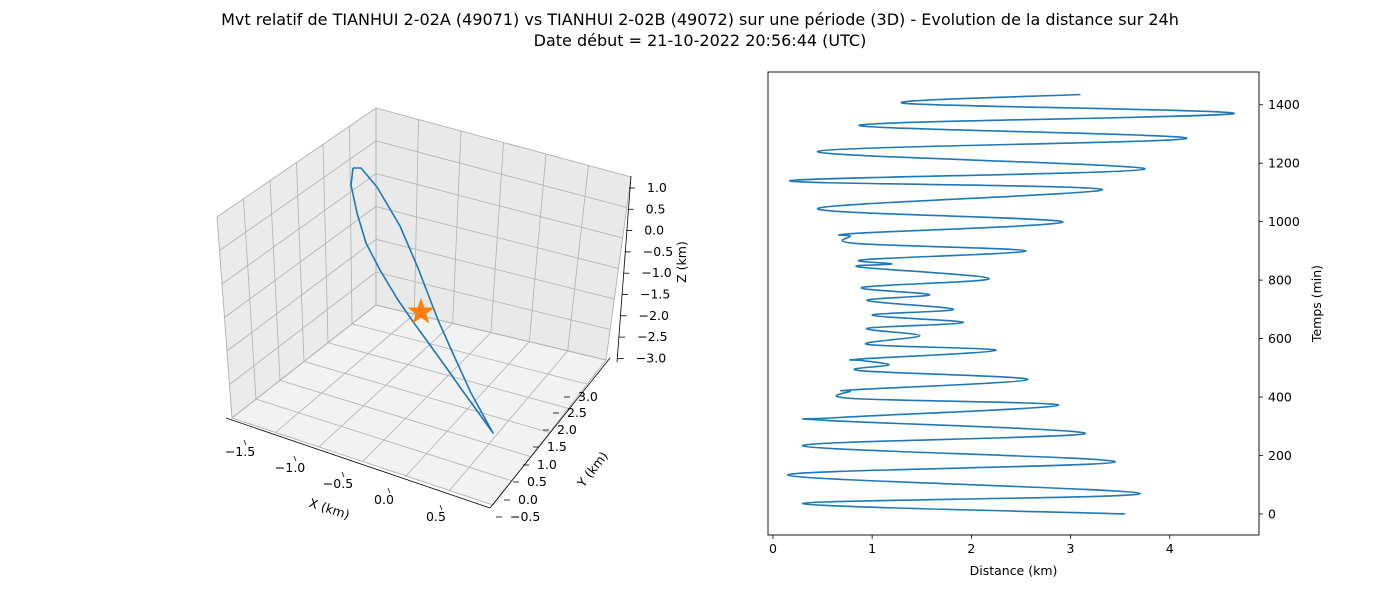 The width and height of the screenshot is (1400, 600). I want to click on y-axis-line, so click(550, 433).